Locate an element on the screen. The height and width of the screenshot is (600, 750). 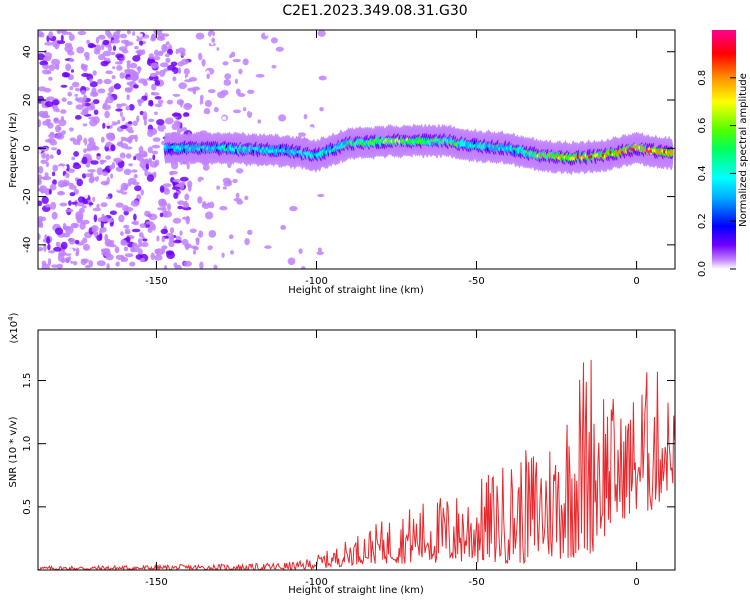
x-tick-label: -50 is located at coordinates (476, 582).